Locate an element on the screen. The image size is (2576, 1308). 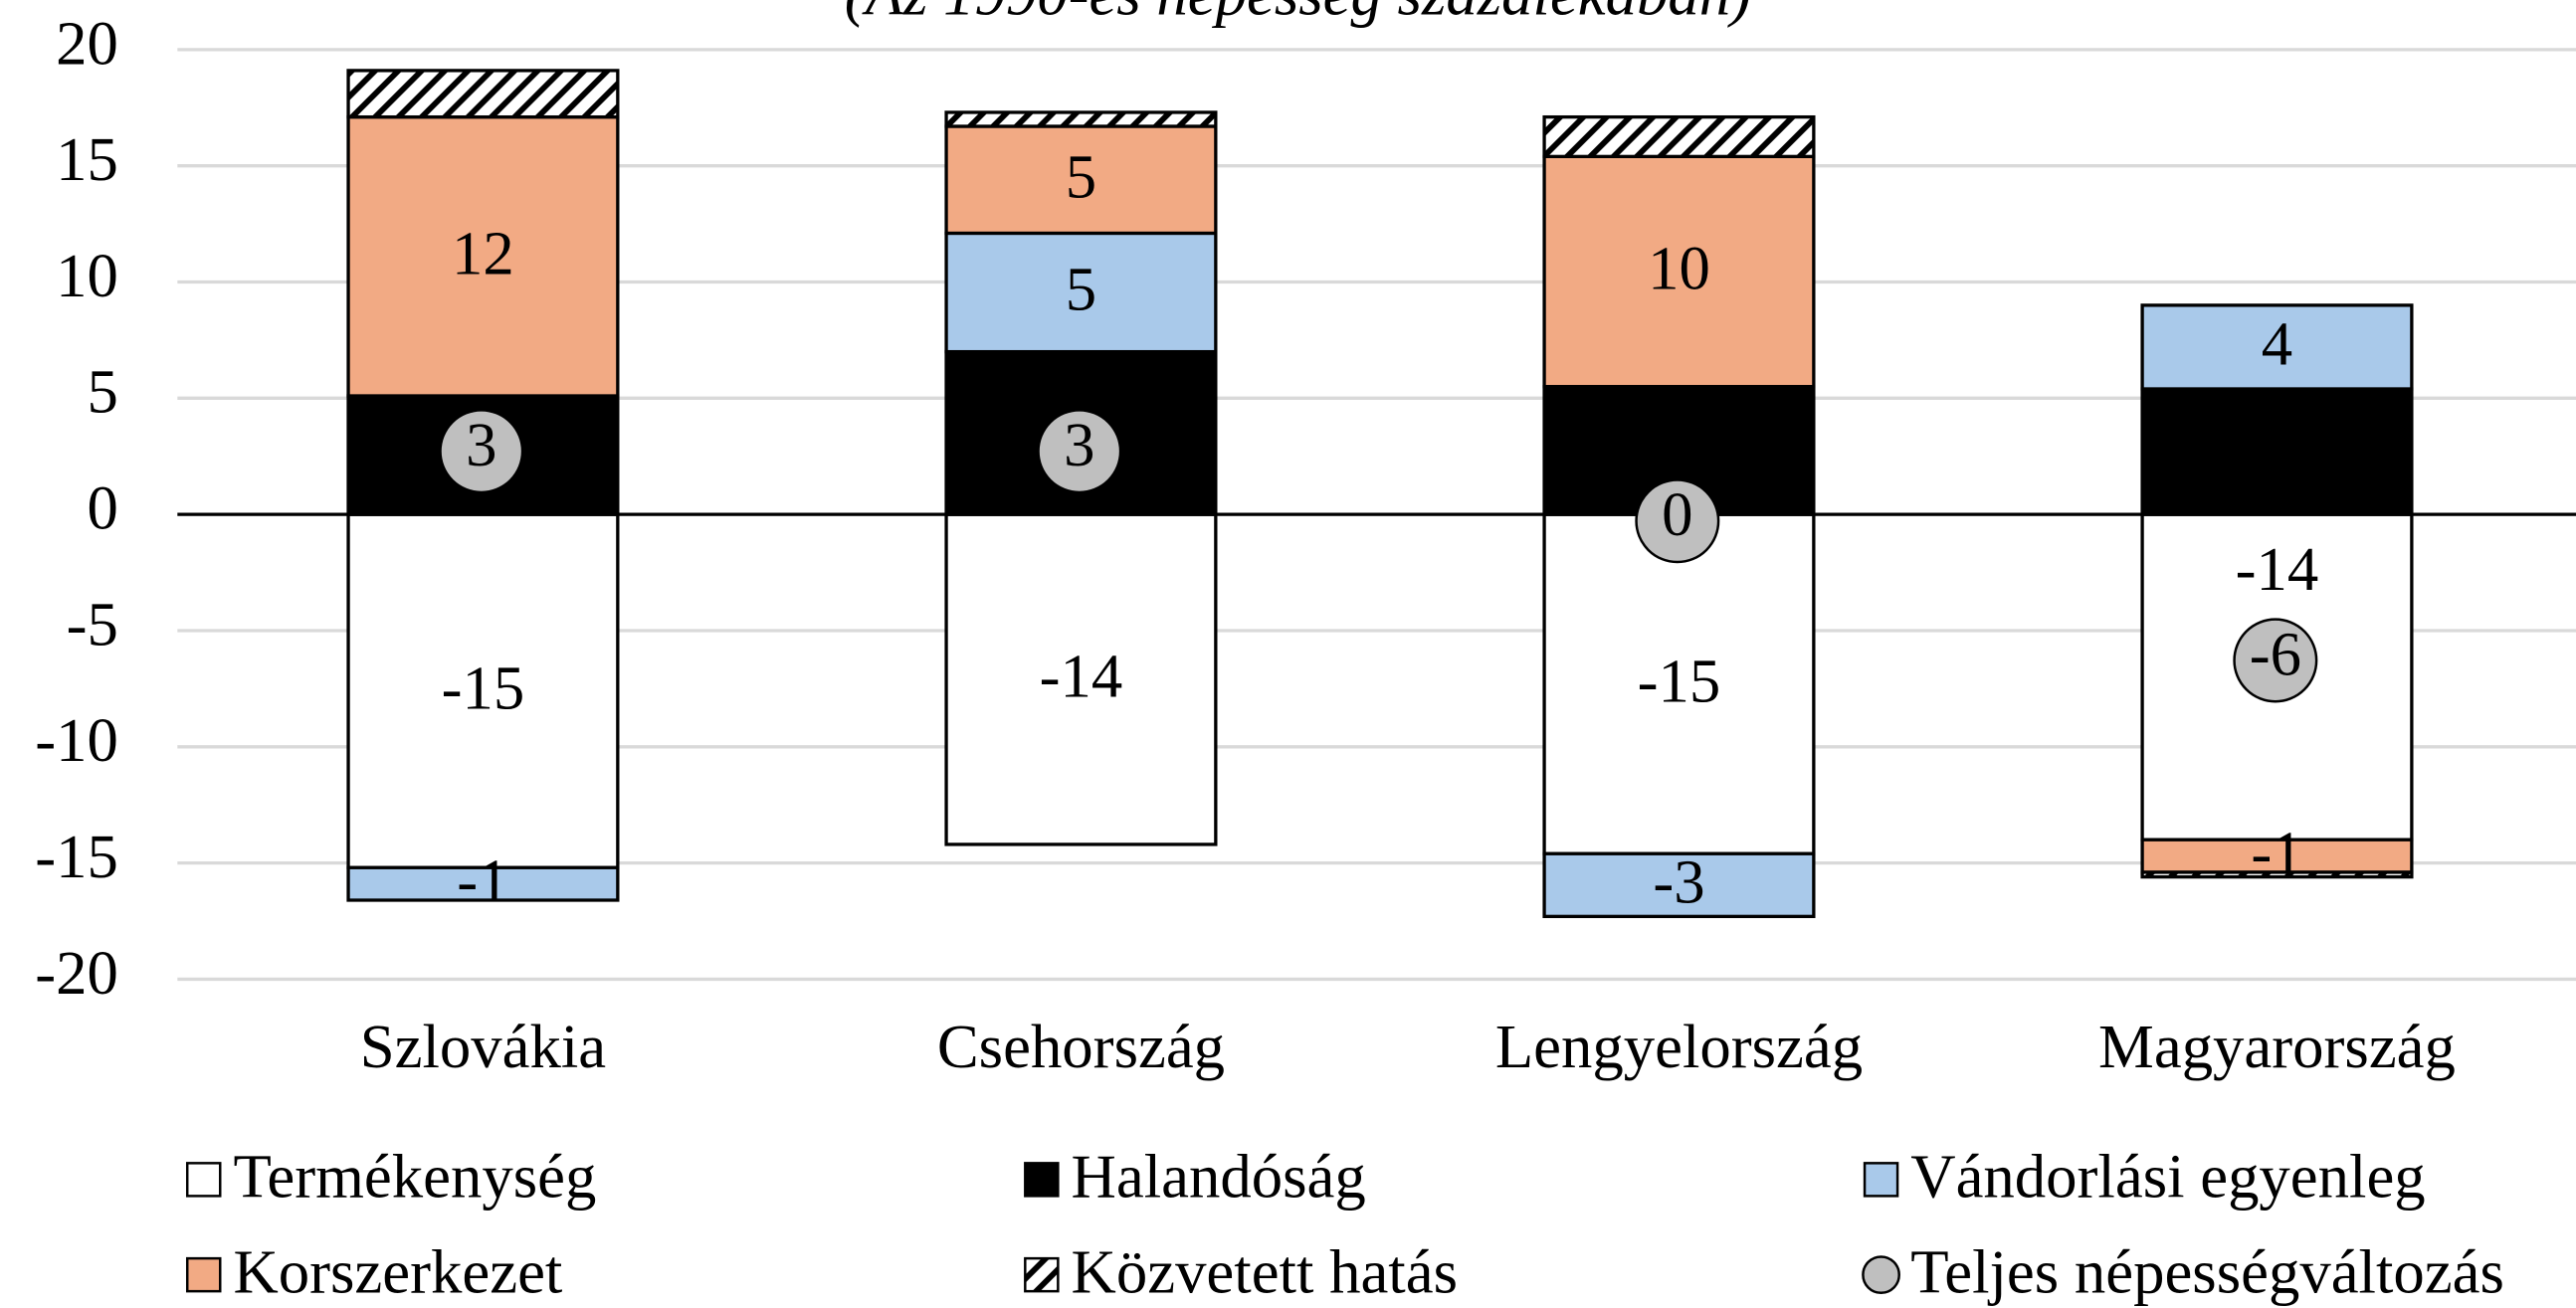
legend-label: Korszerkezet is located at coordinates (398, 1271).